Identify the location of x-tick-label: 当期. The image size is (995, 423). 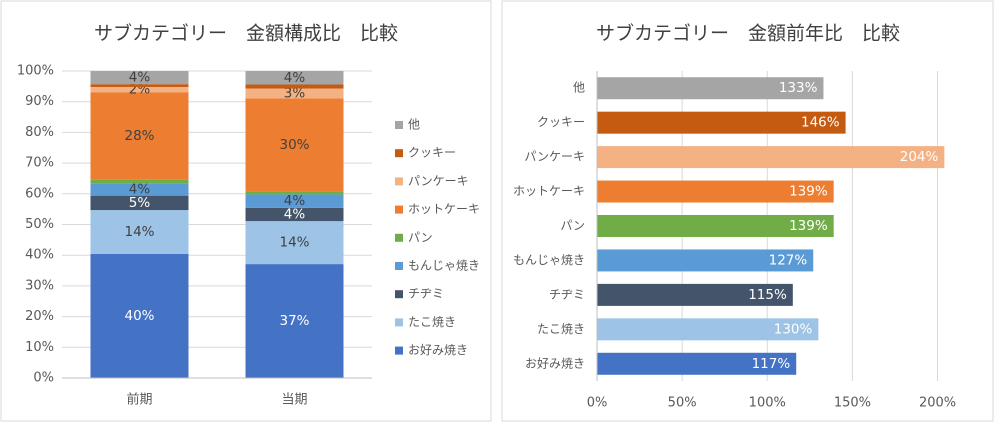
(294, 400).